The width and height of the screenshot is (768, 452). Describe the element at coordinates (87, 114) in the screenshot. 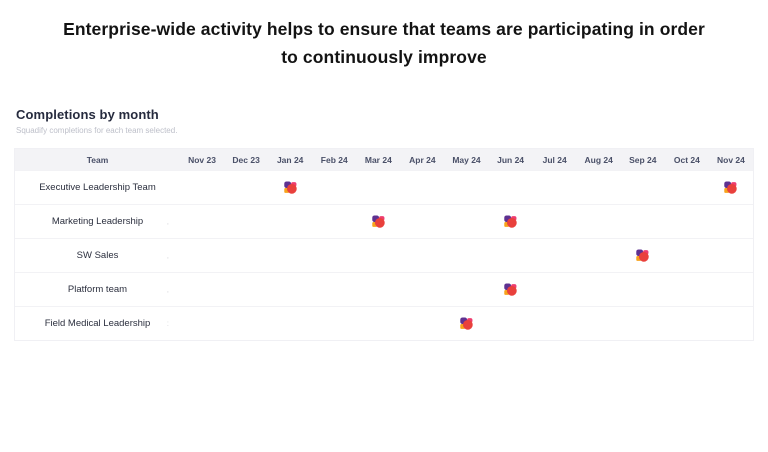

I see `section-title: Completions by month` at that location.